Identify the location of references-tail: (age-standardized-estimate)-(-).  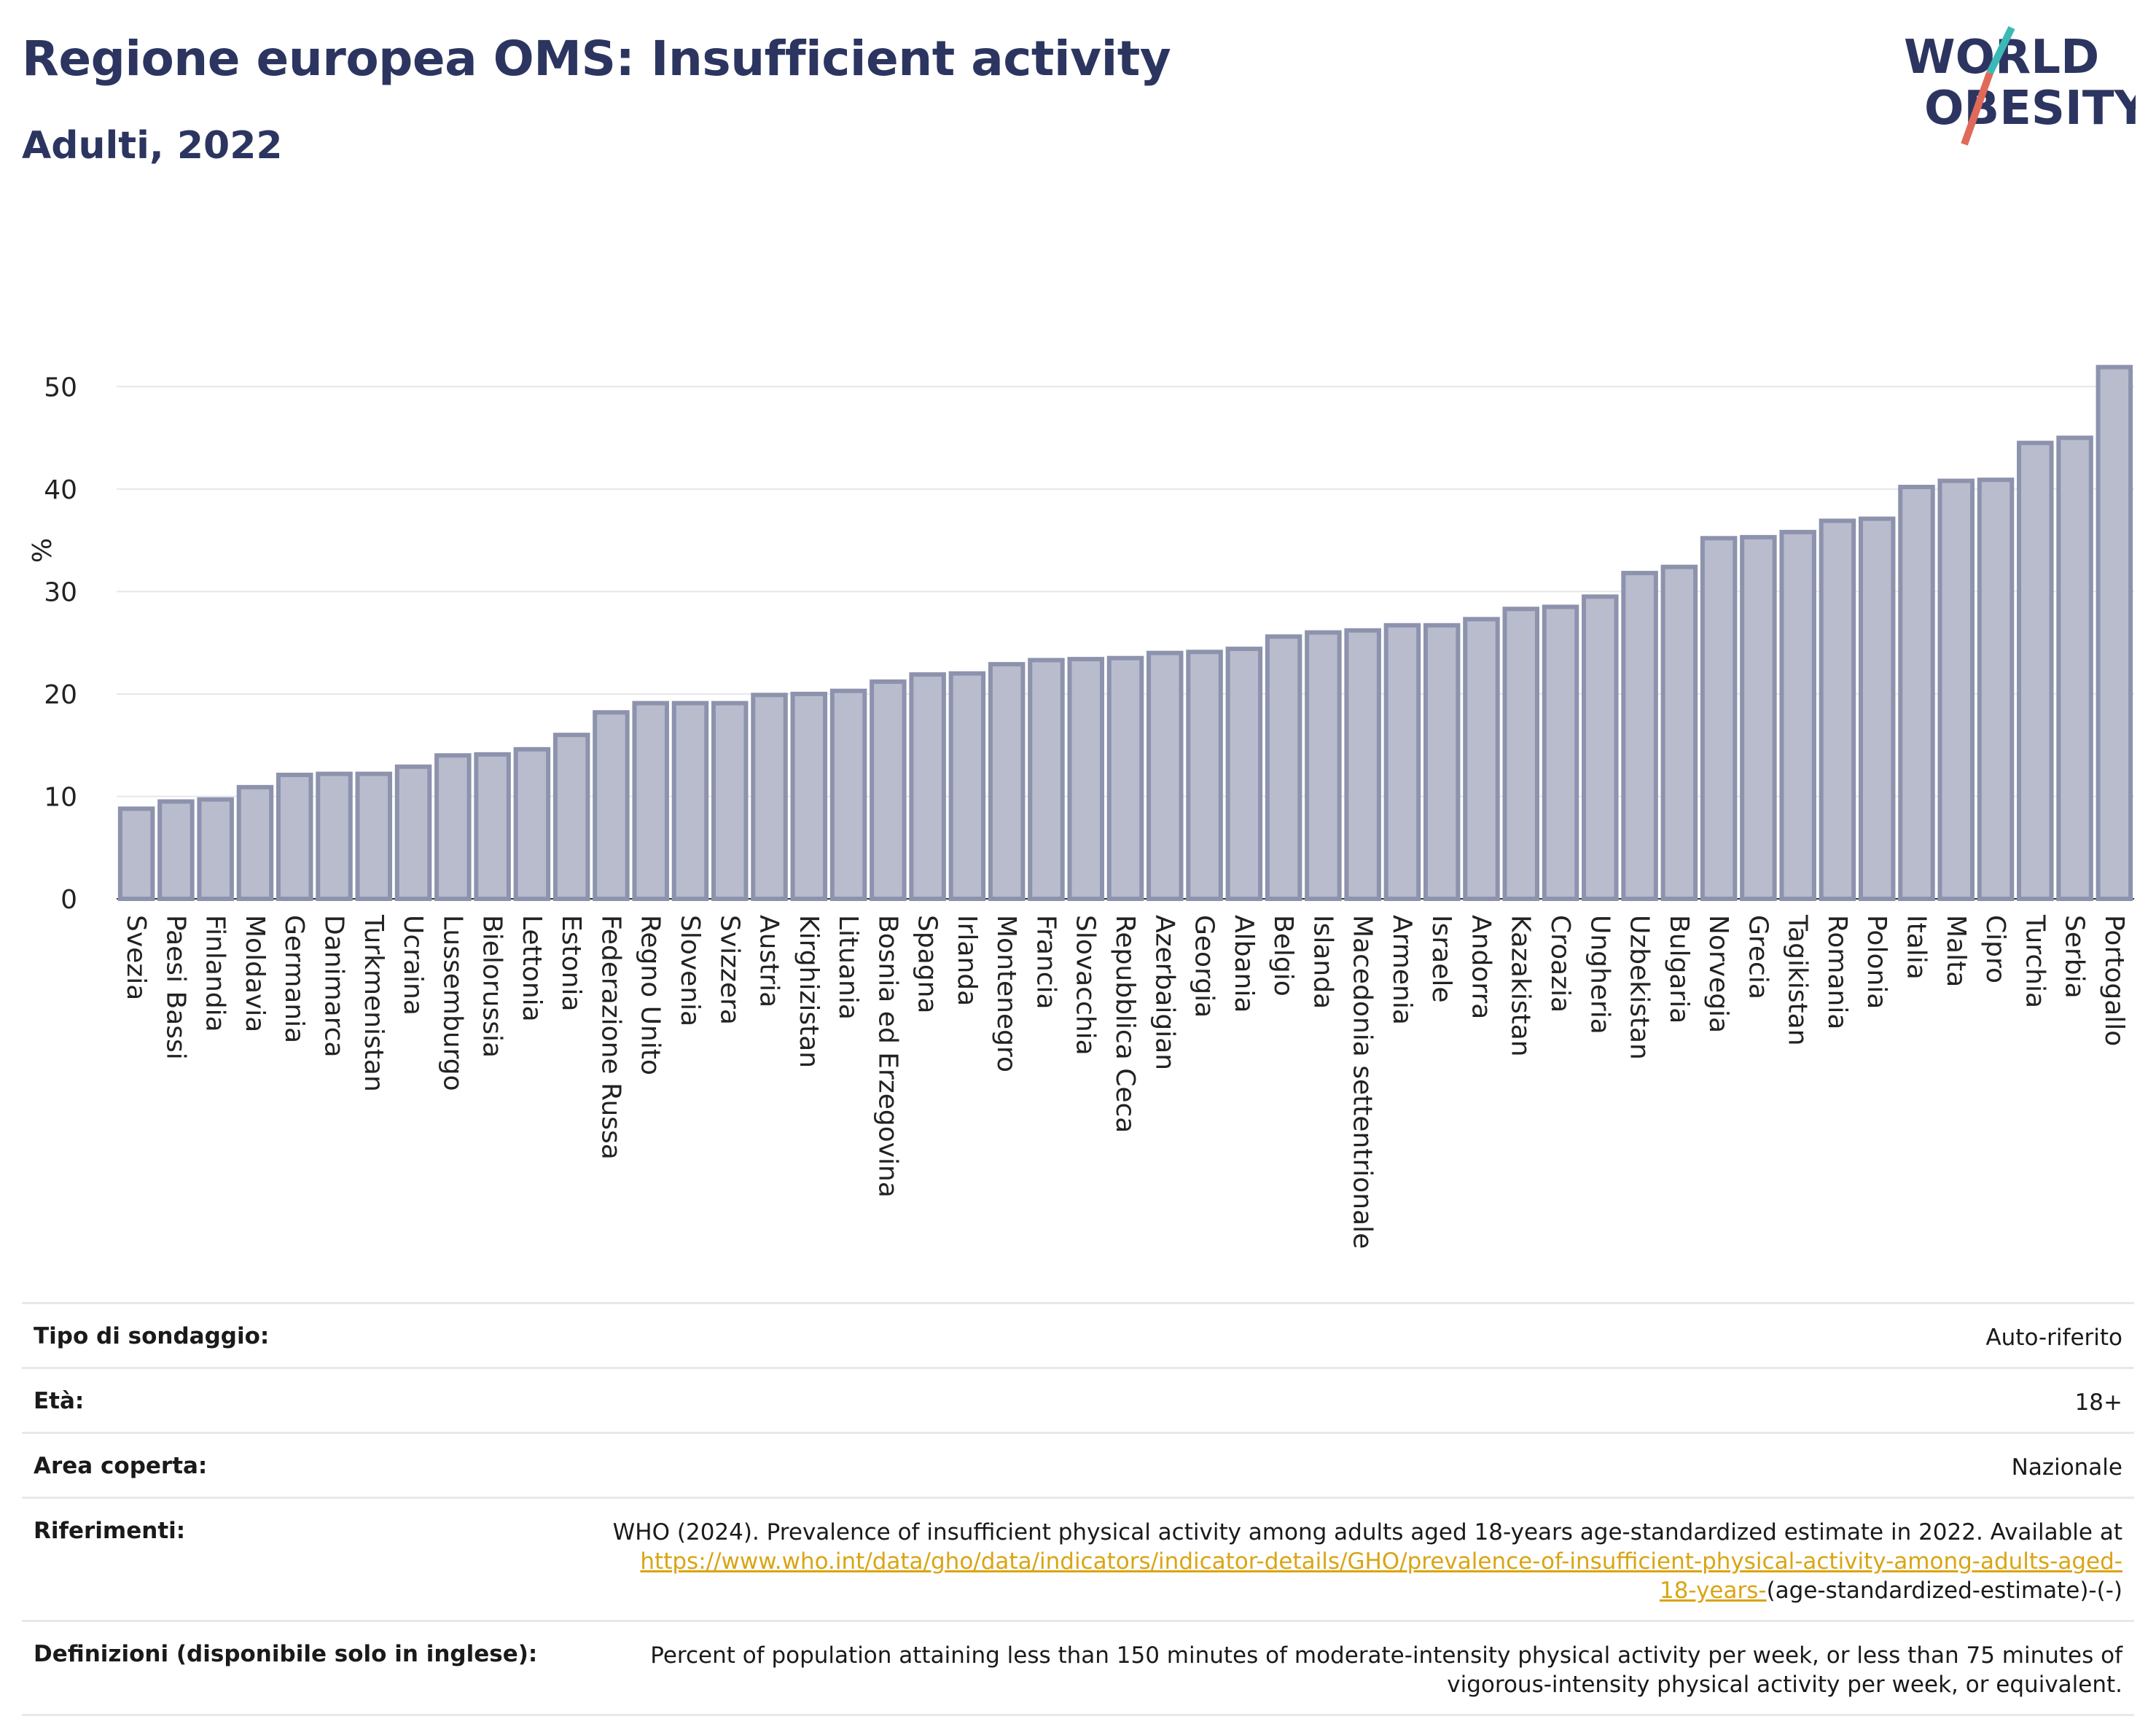
(1944, 1591).